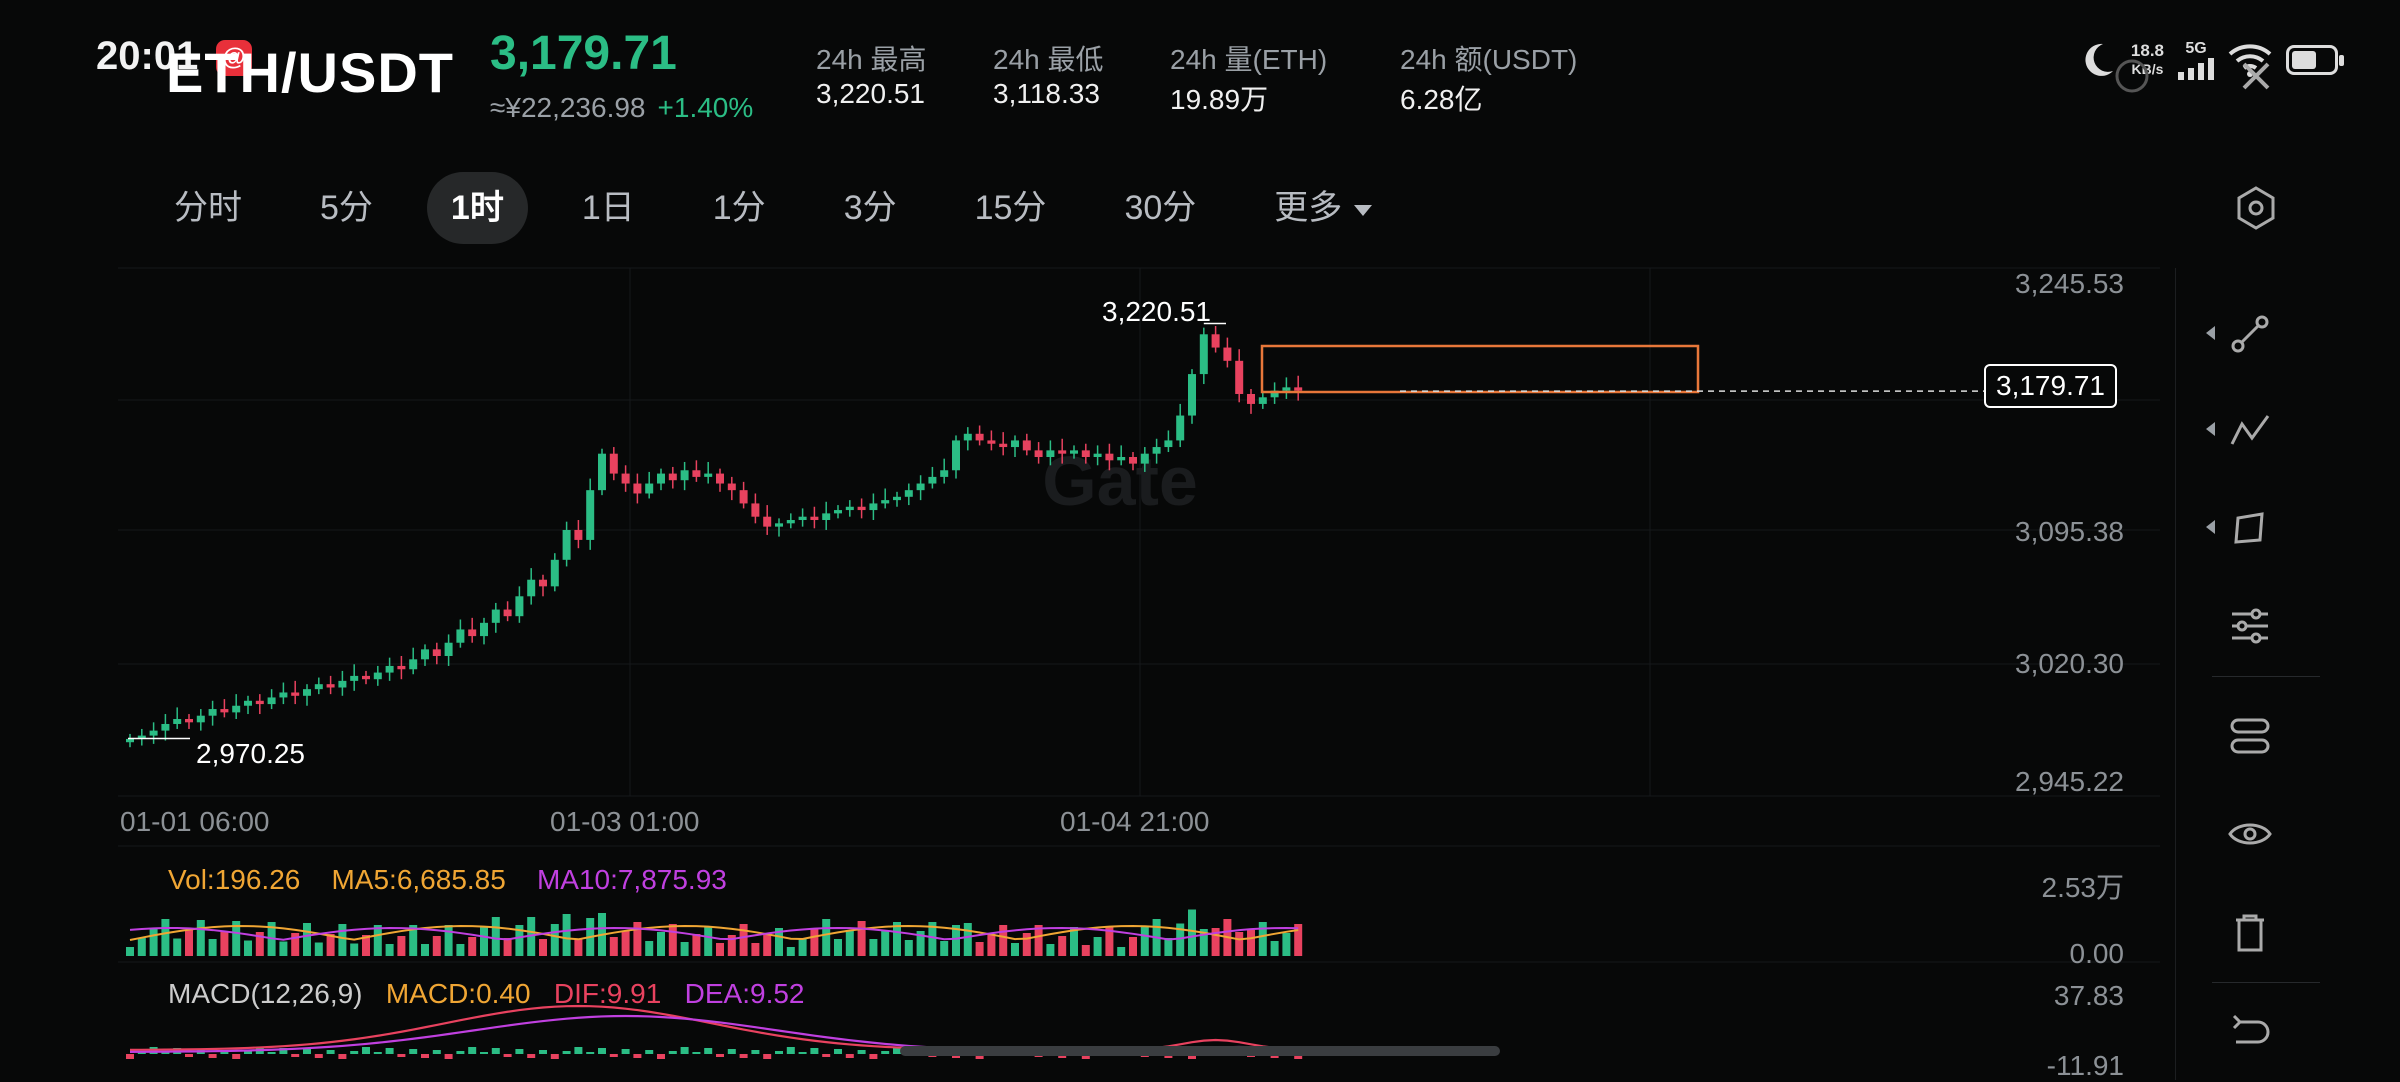 The width and height of the screenshot is (2400, 1082). I want to click on trading-pair: ETH/USDT, so click(310, 72).